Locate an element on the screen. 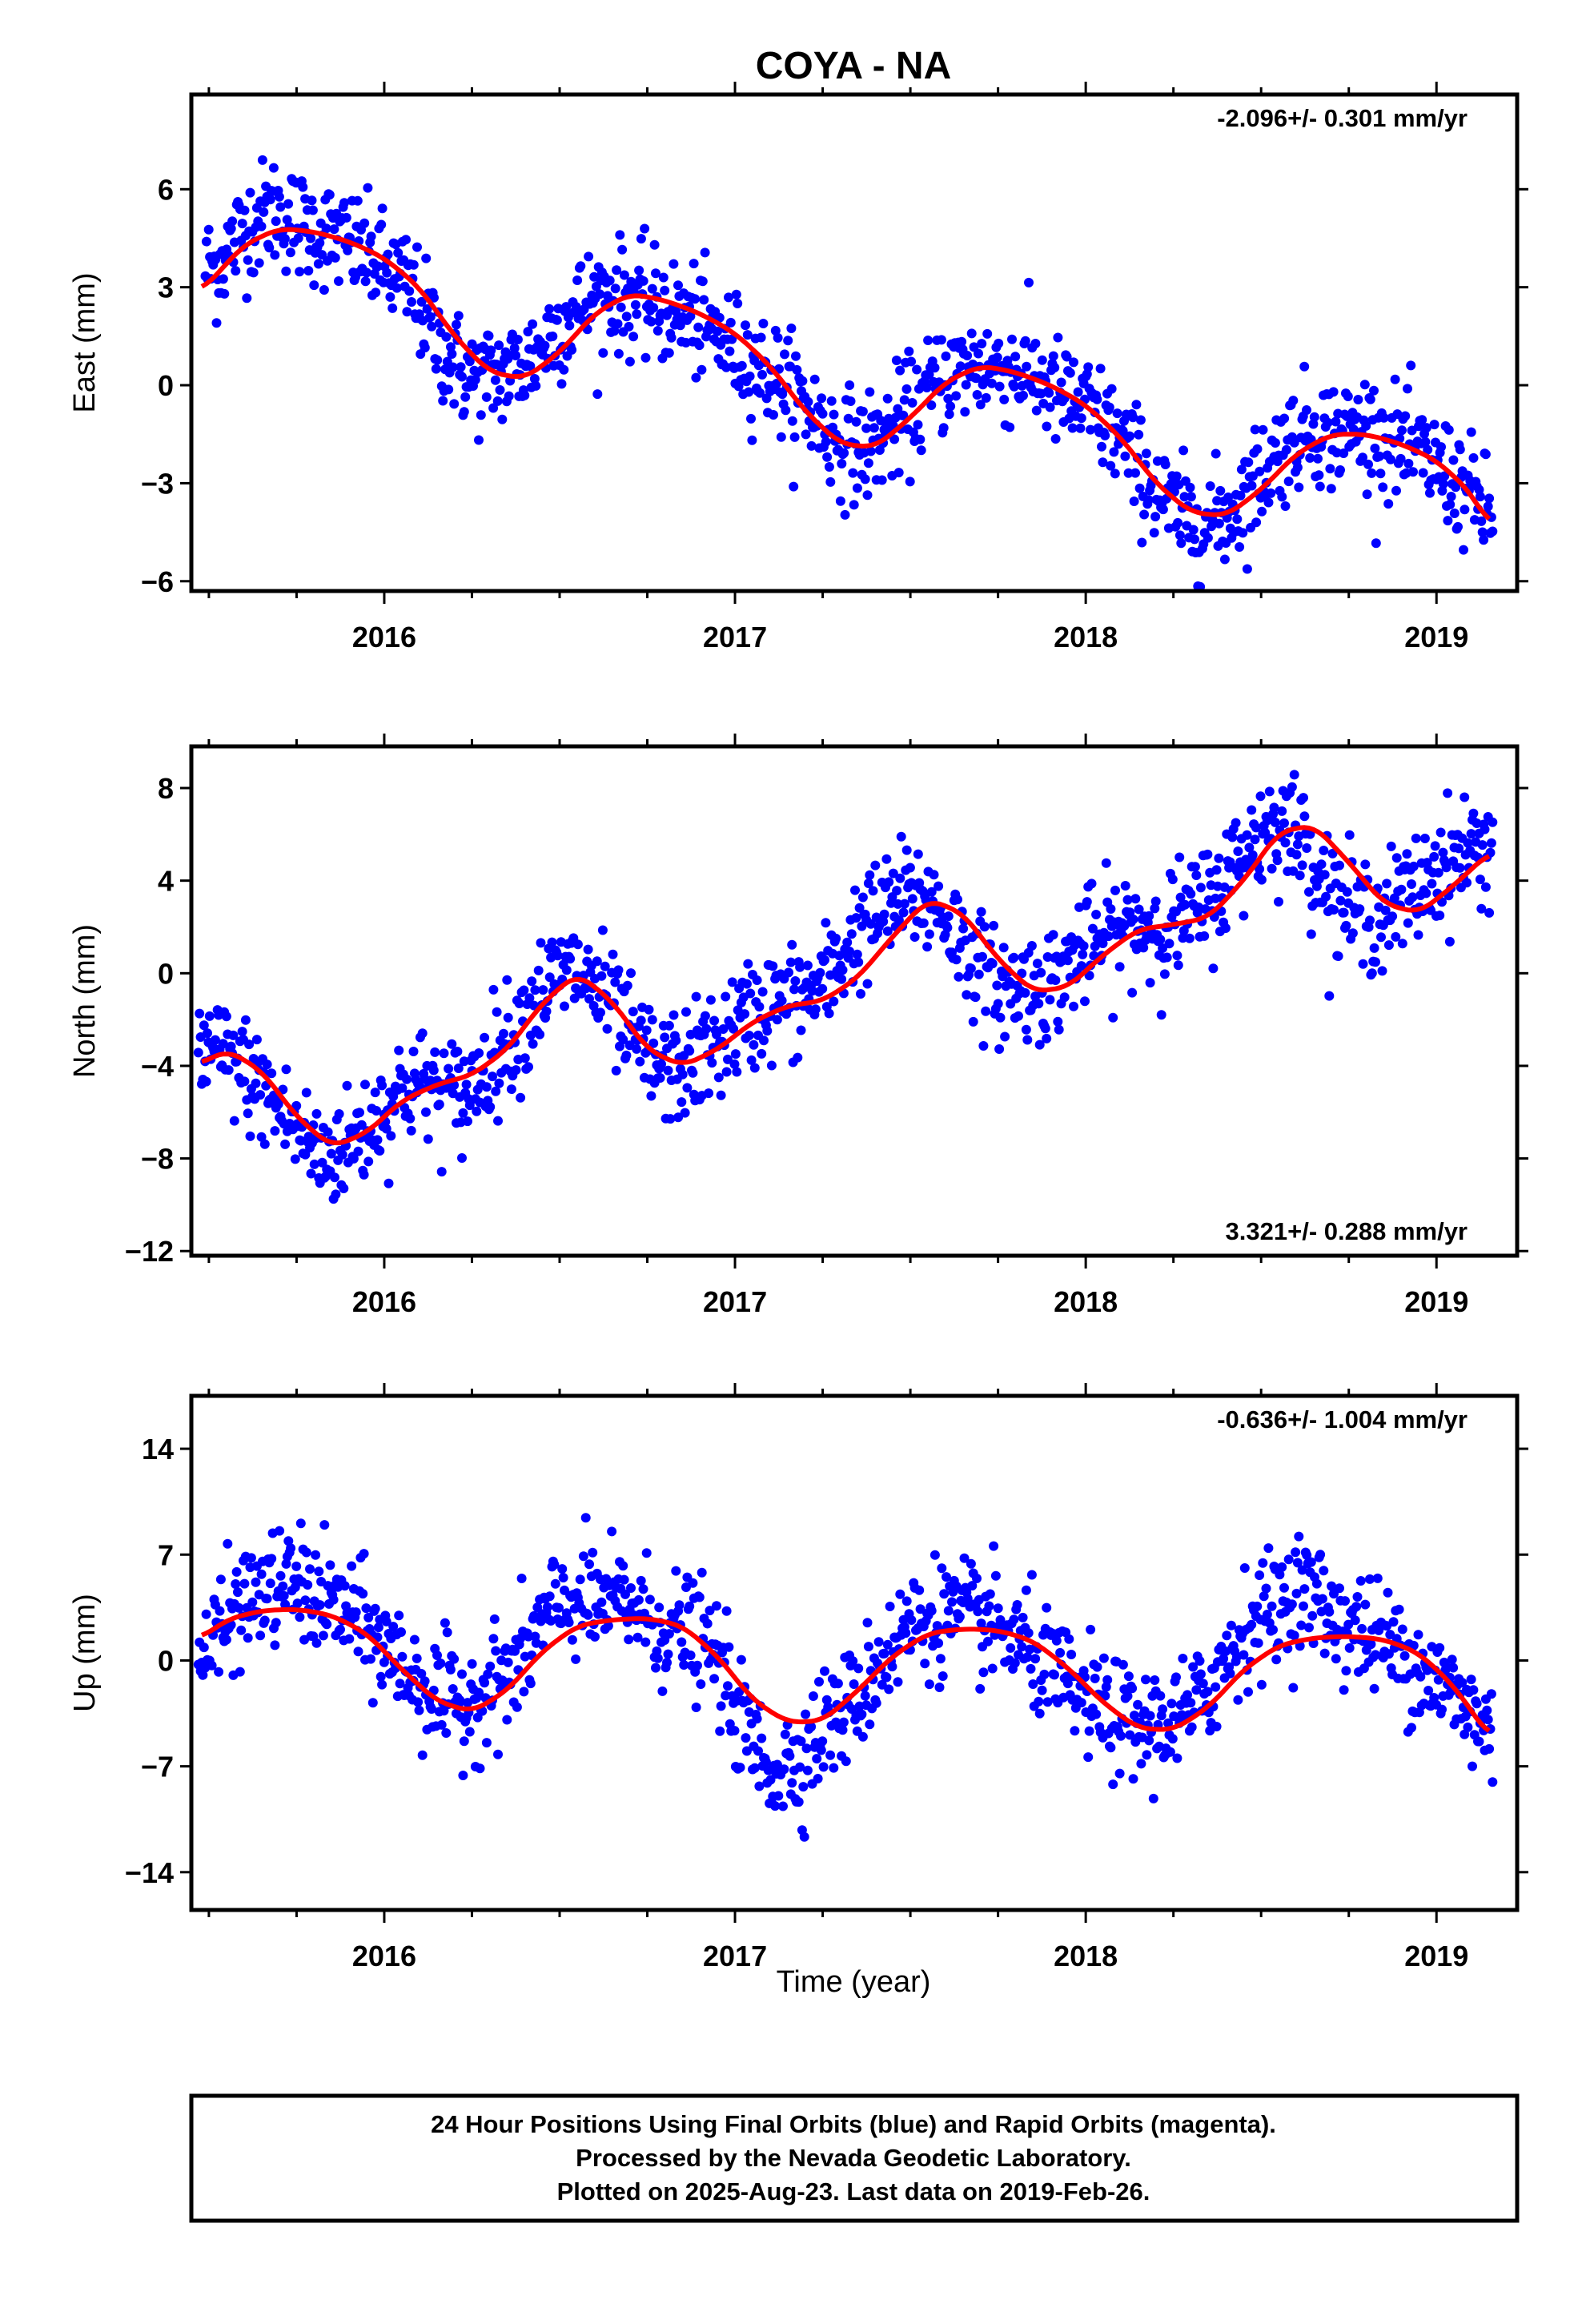  y-tick-label: −8 is located at coordinates (157, 1159).